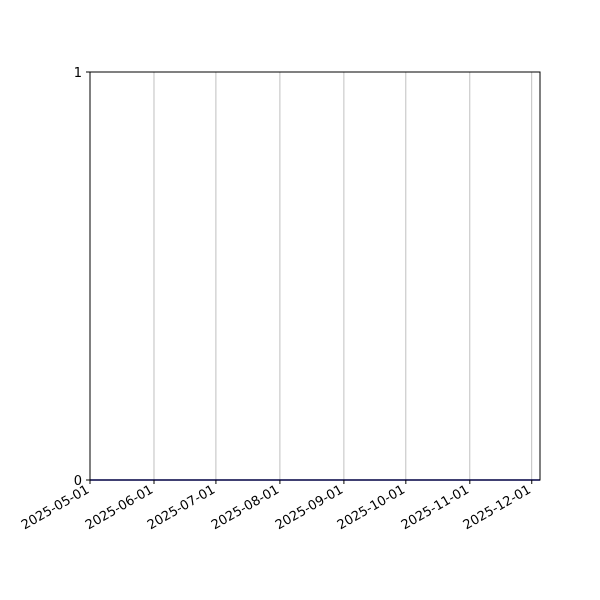  What do you see at coordinates (119, 507) in the screenshot?
I see `x-tick-label: 2025-06-01` at bounding box center [119, 507].